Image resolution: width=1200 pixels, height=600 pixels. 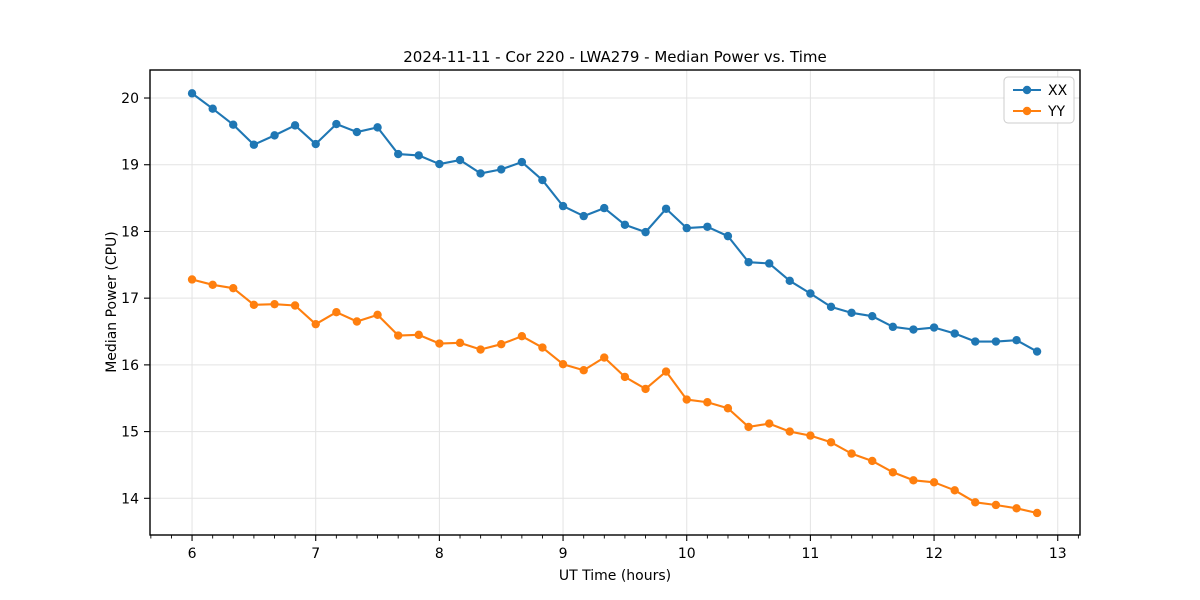 I want to click on y-tick-label: 18, so click(x=130, y=232).